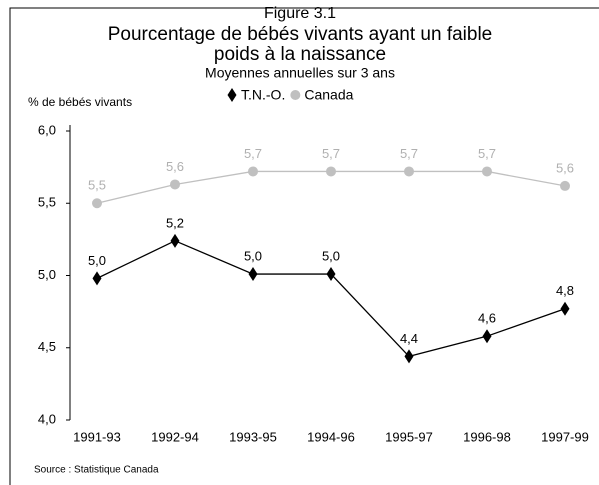 This screenshot has width=599, height=485. I want to click on x-tick-label: 1994-96, so click(331, 436).